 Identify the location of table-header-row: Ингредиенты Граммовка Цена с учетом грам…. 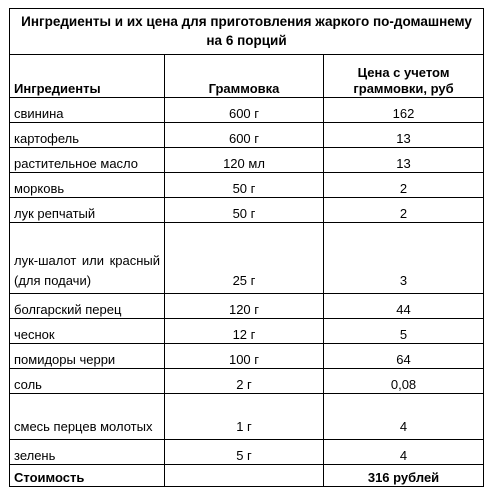
(247, 76).